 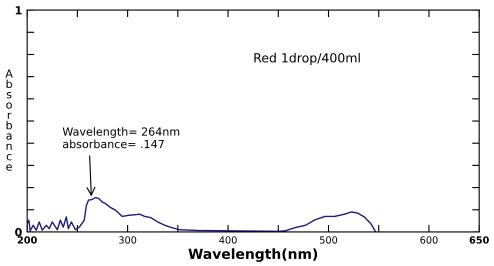 What do you see at coordinates (19, 10) in the screenshot?
I see `y-tick-label: 1` at bounding box center [19, 10].